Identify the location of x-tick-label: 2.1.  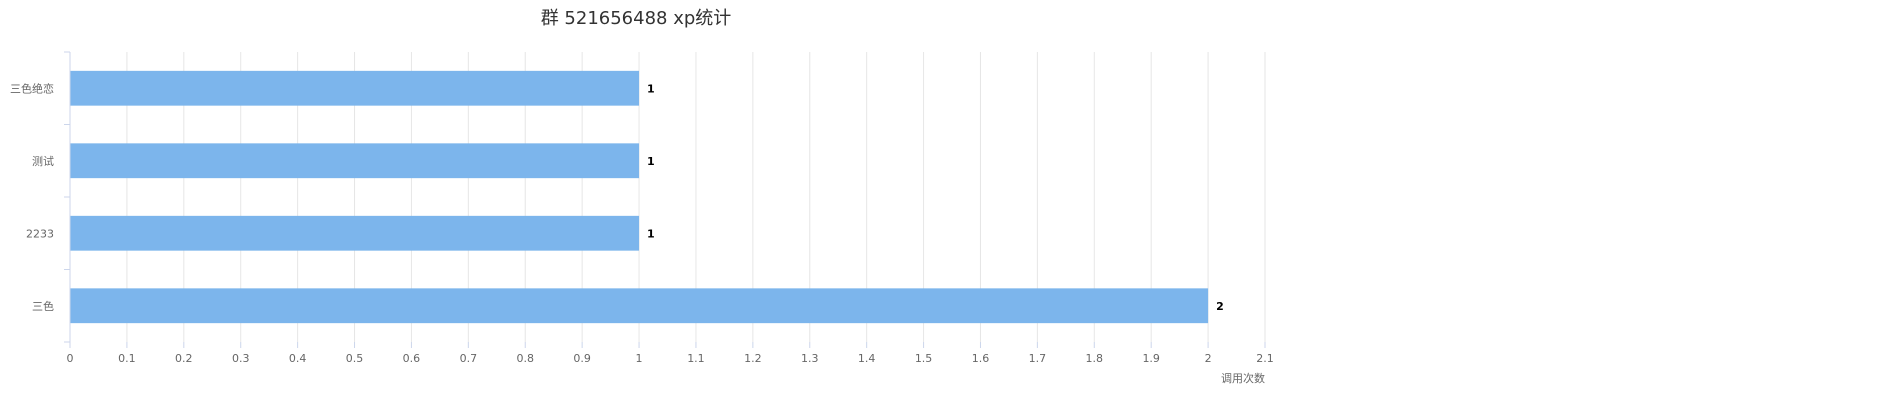
(1265, 358).